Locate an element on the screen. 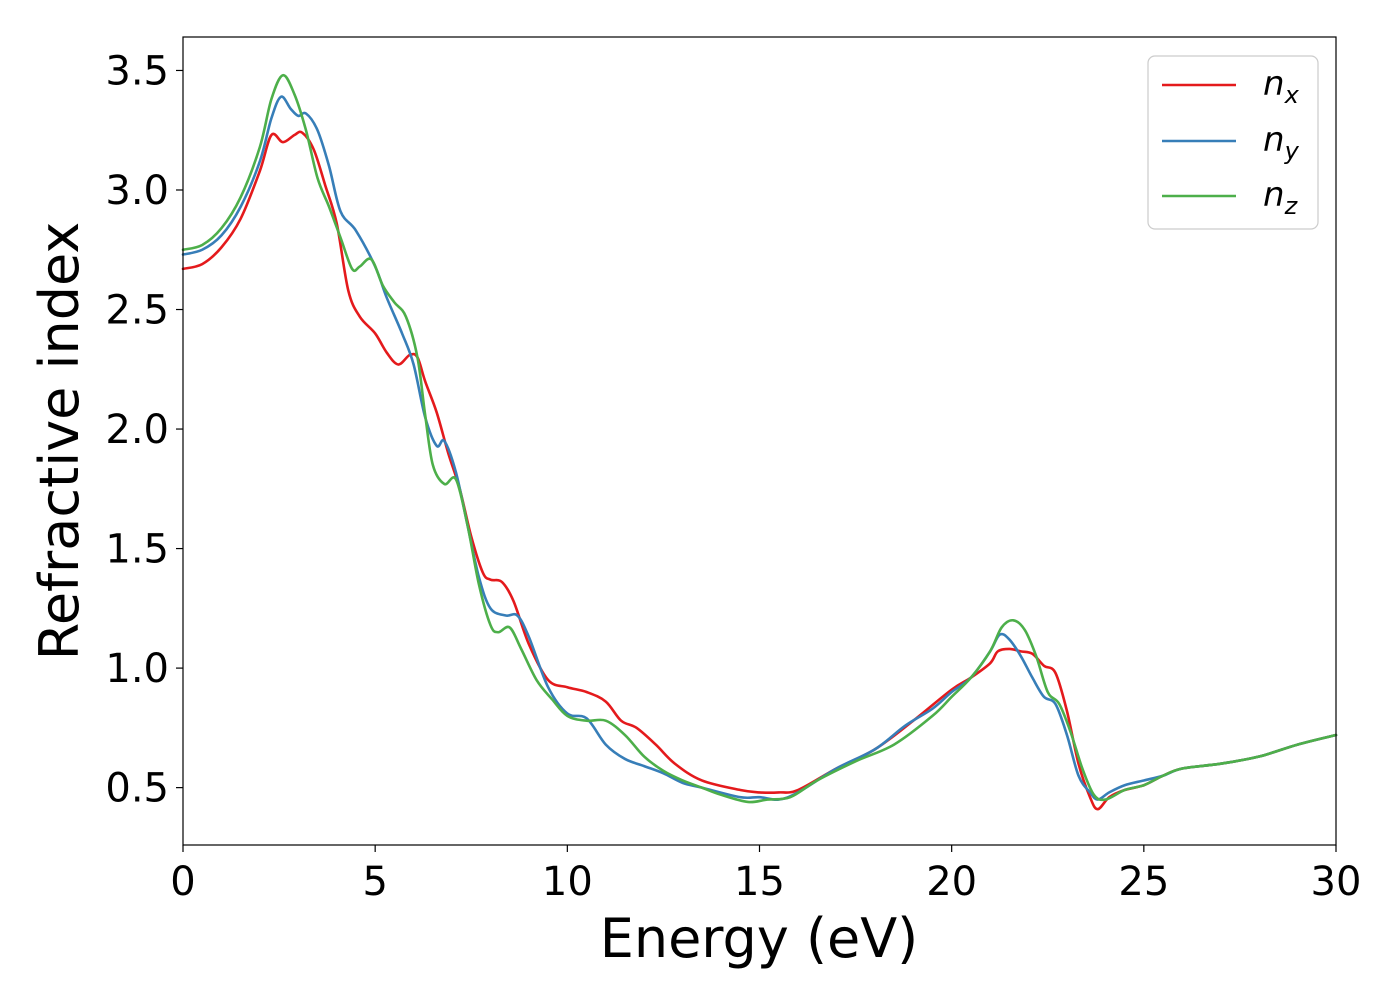 This screenshot has height=1000, width=1400. x-tick-label: 25 is located at coordinates (1143, 882).